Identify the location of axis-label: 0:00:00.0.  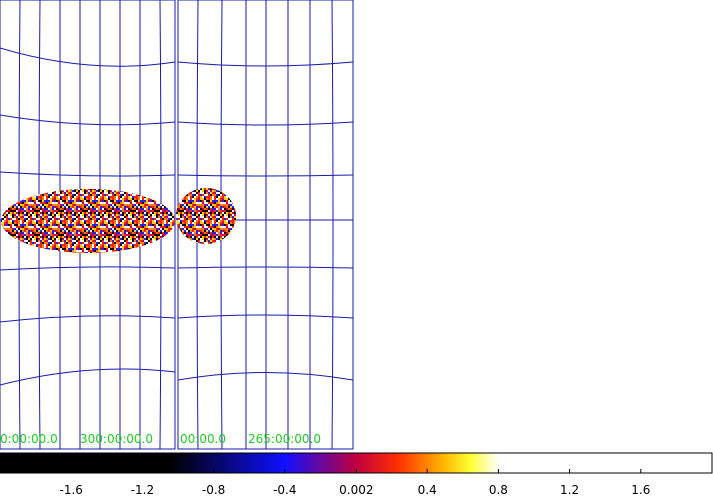
(29, 439).